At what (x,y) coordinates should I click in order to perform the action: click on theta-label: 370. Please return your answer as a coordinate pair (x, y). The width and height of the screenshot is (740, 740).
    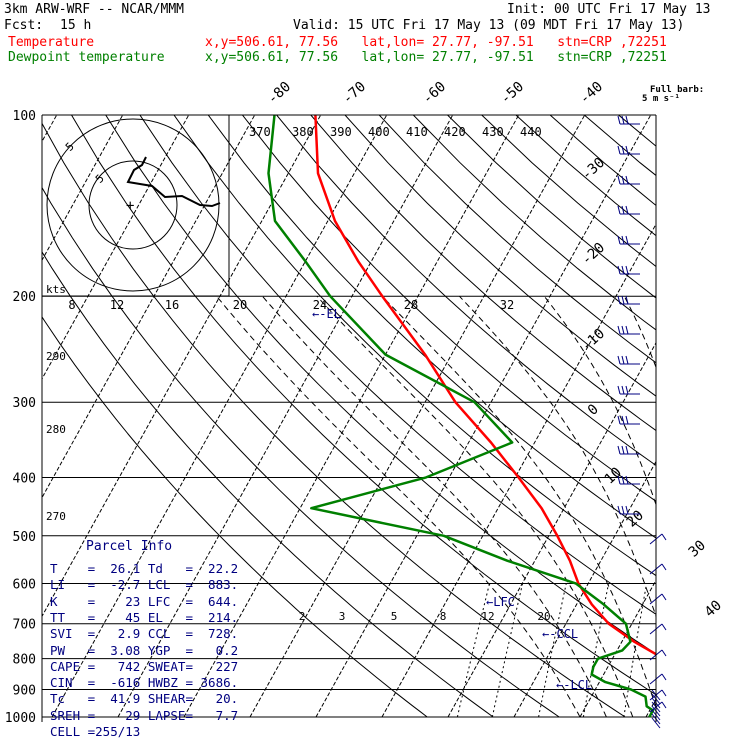
    Looking at the image, I should click on (260, 132).